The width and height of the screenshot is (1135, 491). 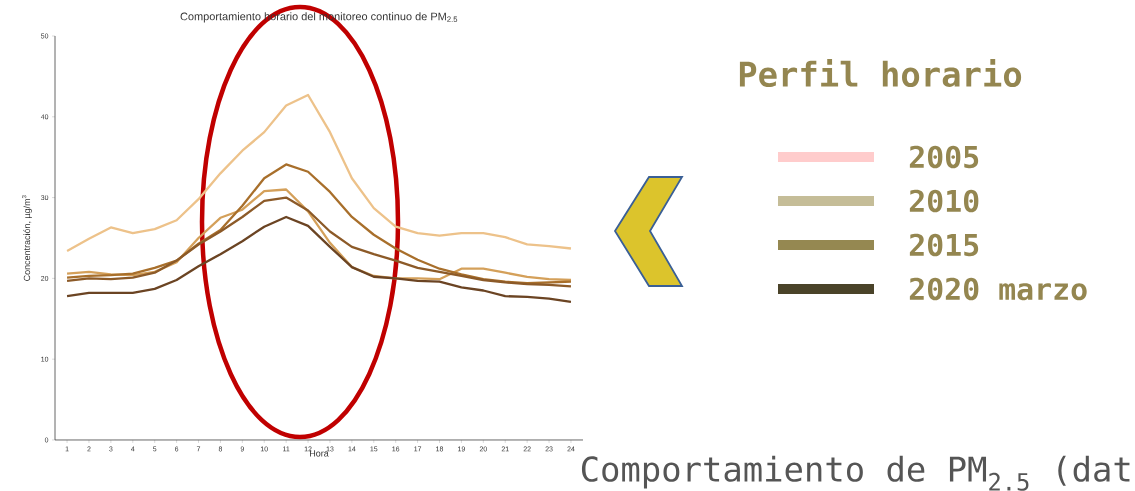 What do you see at coordinates (944, 245) in the screenshot?
I see `text: 2015` at bounding box center [944, 245].